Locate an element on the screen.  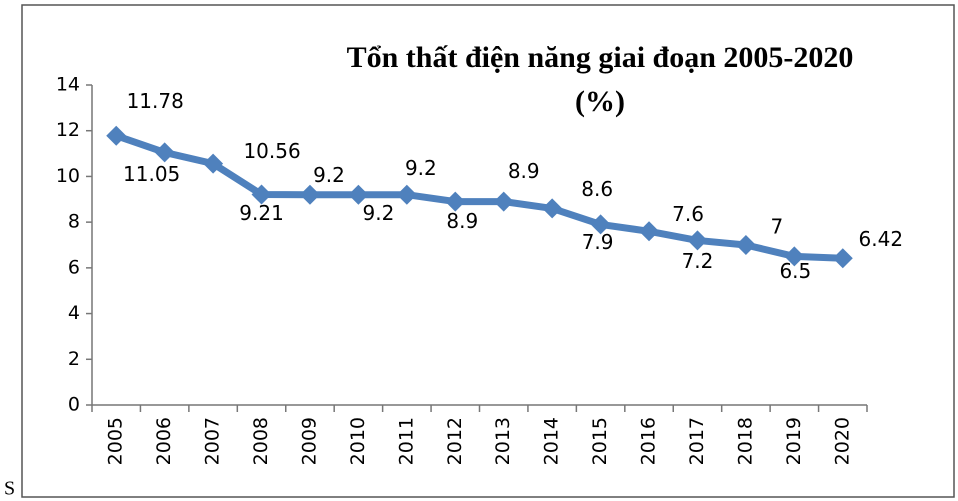
x-tick-label: 2013 is located at coordinates (503, 441).